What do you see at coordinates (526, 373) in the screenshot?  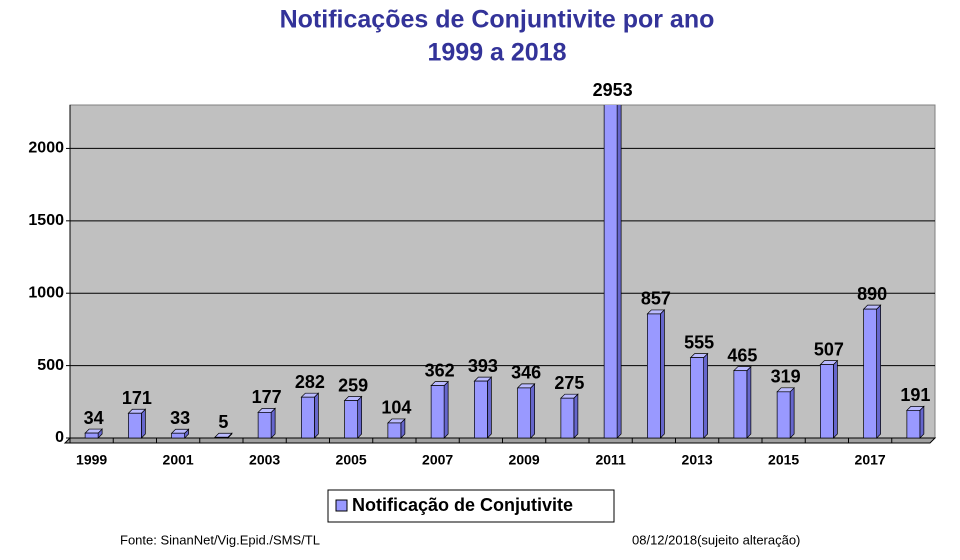 I see `data-label: 346` at bounding box center [526, 373].